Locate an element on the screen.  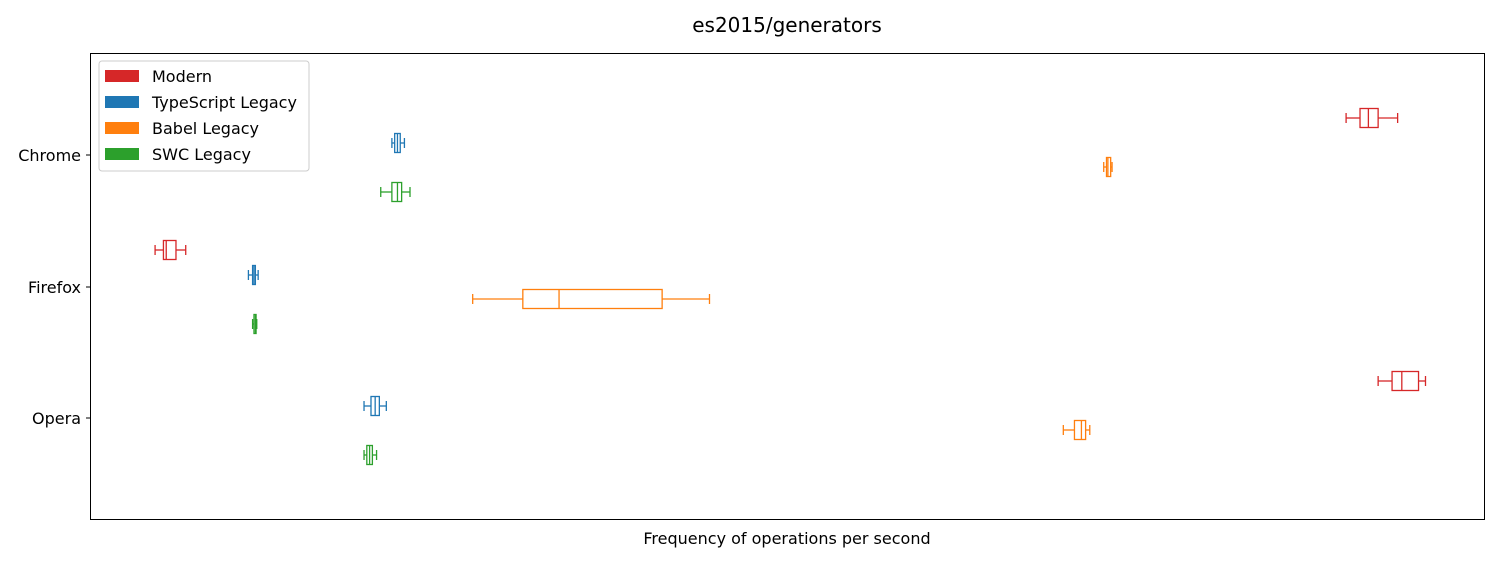
legend-item: Babel Legacy is located at coordinates (182, 128).